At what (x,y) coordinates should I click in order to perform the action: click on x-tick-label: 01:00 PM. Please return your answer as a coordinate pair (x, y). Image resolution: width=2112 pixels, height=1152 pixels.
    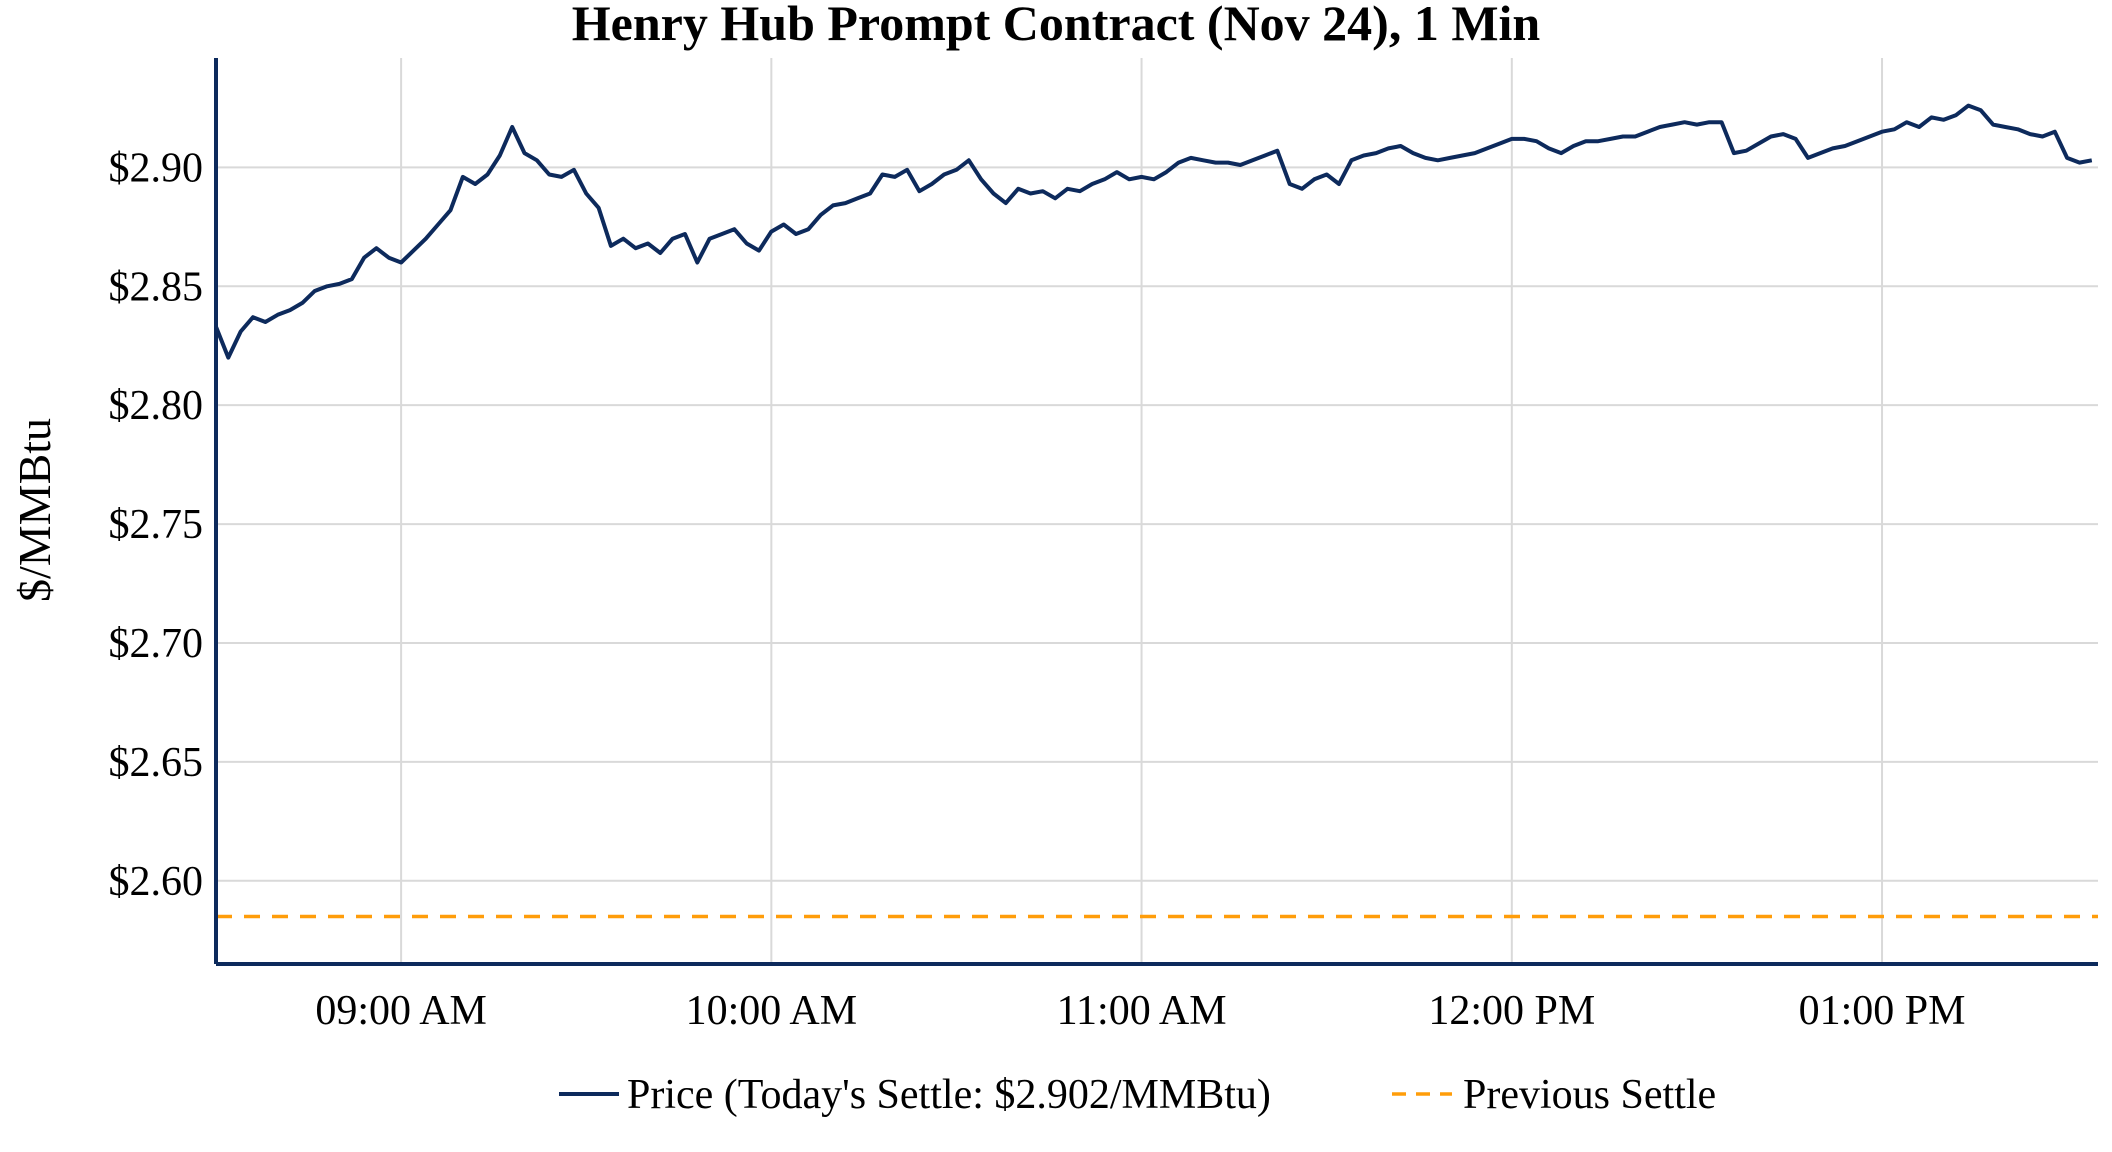
    Looking at the image, I should click on (1882, 1011).